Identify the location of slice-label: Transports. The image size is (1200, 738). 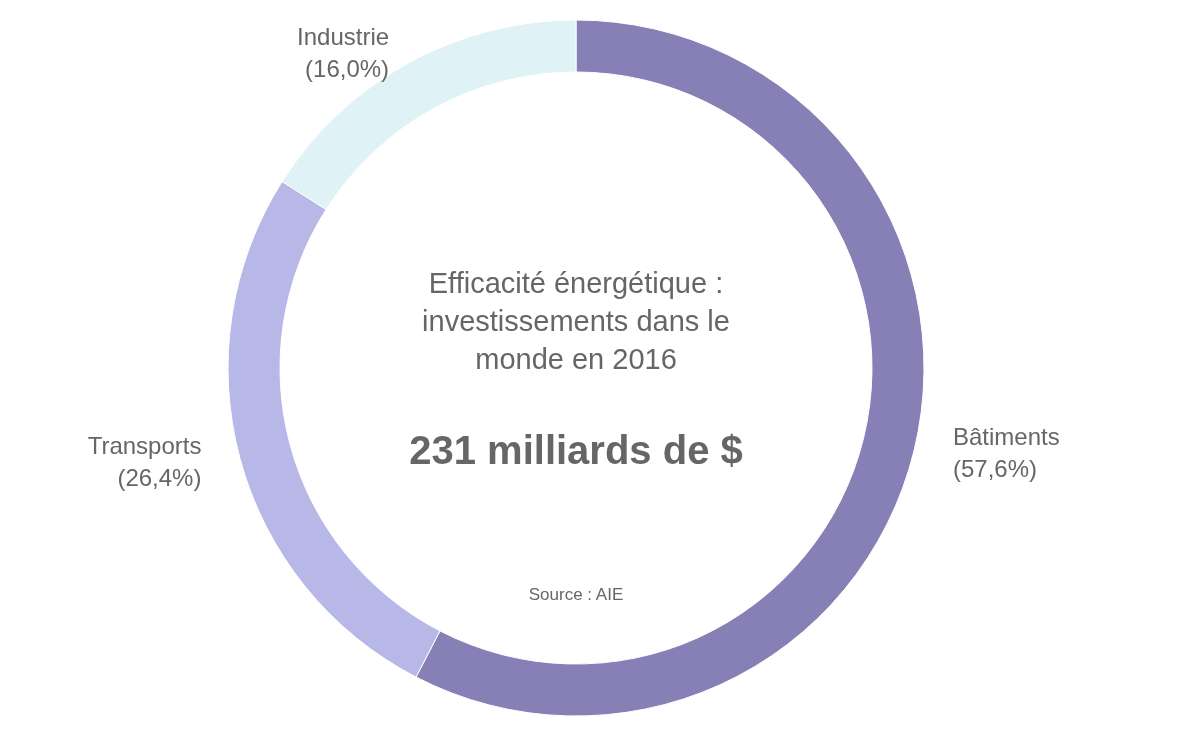
(144, 445).